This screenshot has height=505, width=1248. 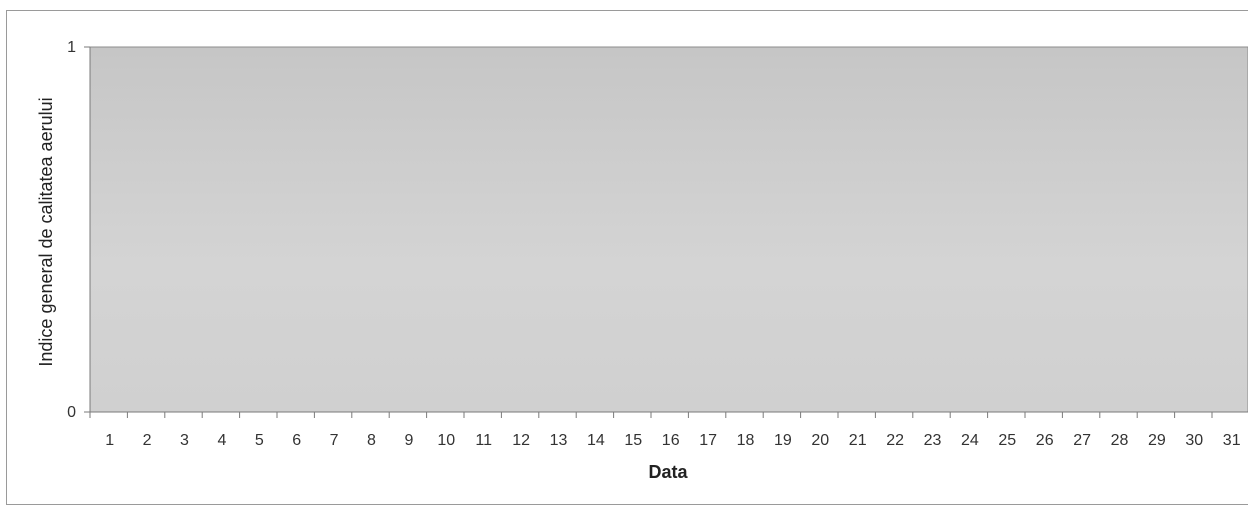 I want to click on y-axis-title: Indice general de calitatea aerului, so click(x=46, y=231).